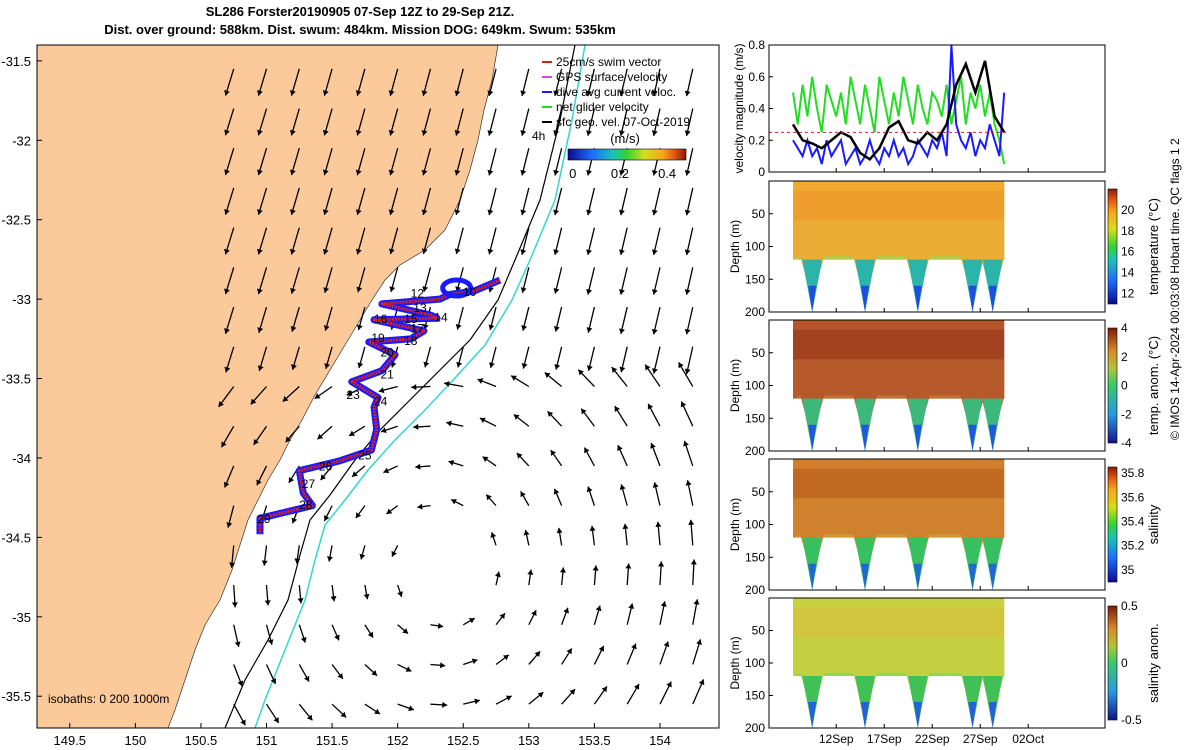 The image size is (1200, 750). Describe the element at coordinates (980, 739) in the screenshot. I see `time-tick-label: 27Sep` at that location.